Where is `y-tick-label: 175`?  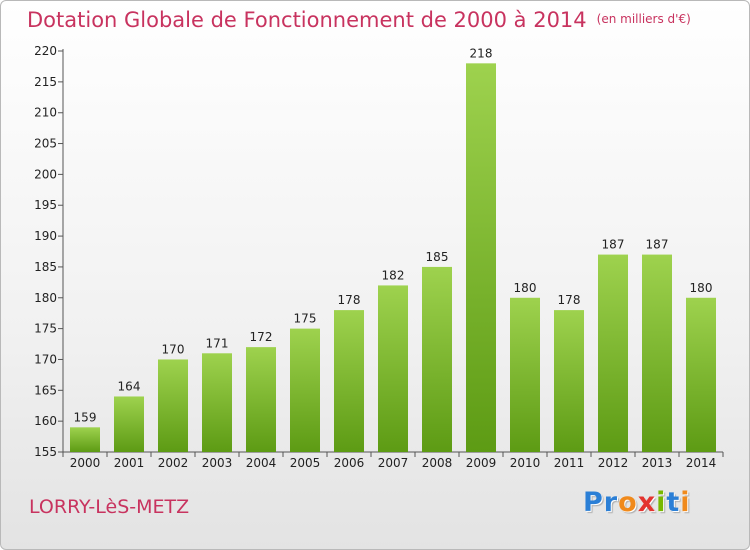
y-tick-label: 175 is located at coordinates (45, 329).